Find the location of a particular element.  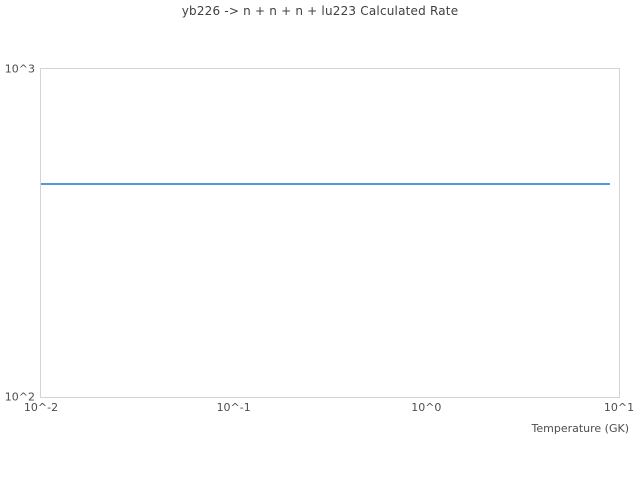

y-tick-label: 10^2 is located at coordinates (19, 397).